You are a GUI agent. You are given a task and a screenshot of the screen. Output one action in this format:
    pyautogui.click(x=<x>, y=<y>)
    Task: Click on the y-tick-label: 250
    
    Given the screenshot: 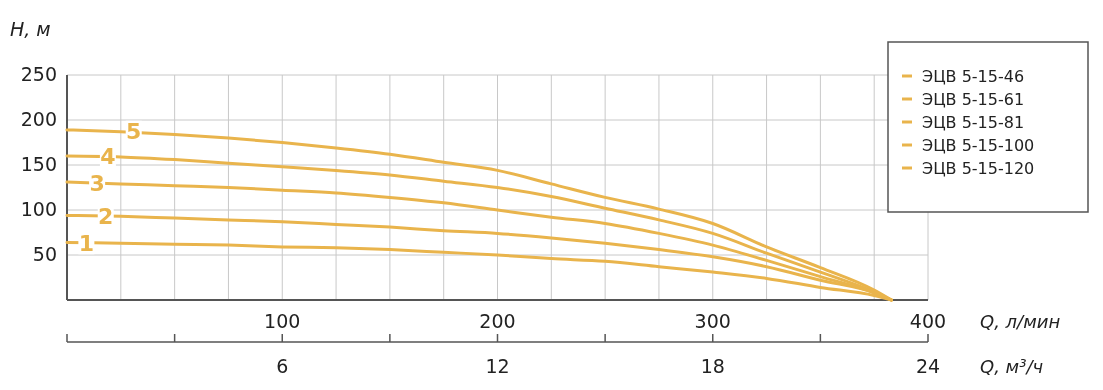 What is the action you would take?
    pyautogui.click(x=38, y=73)
    